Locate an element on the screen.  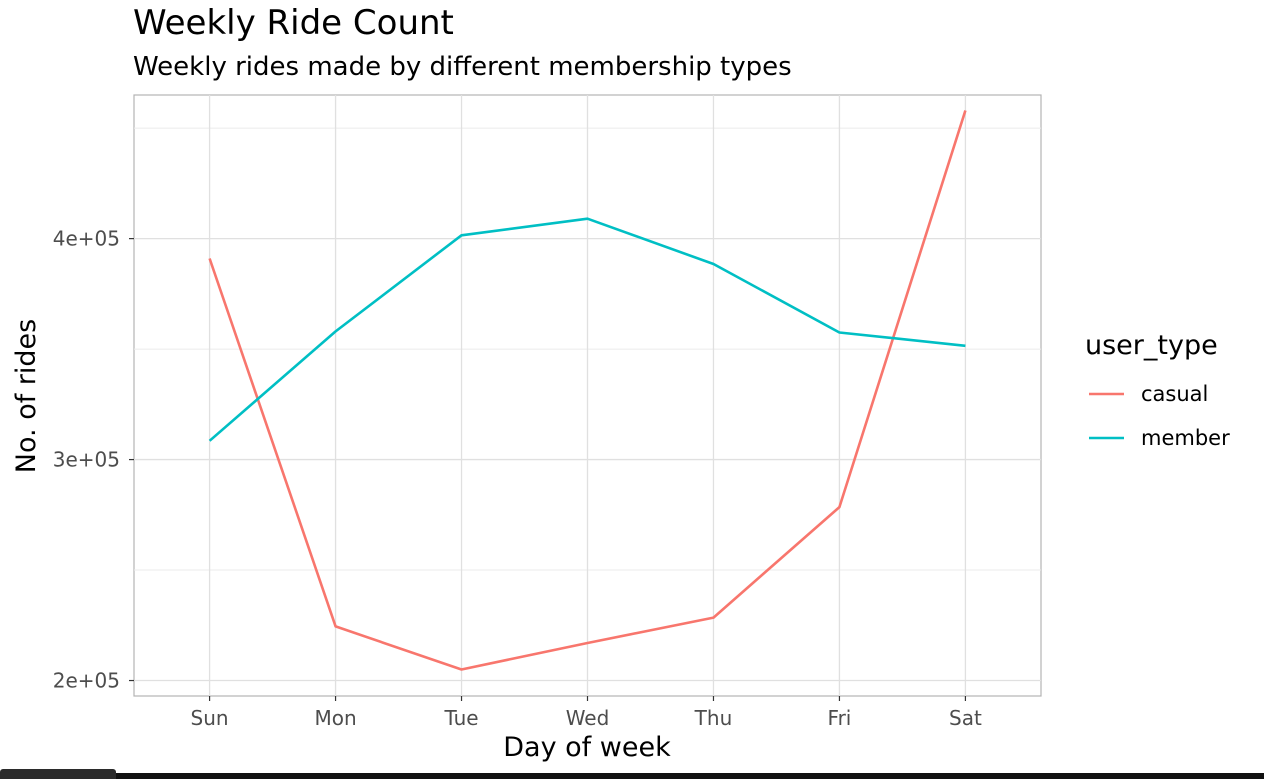
y-tick-label: 4e+05 is located at coordinates (86, 239).